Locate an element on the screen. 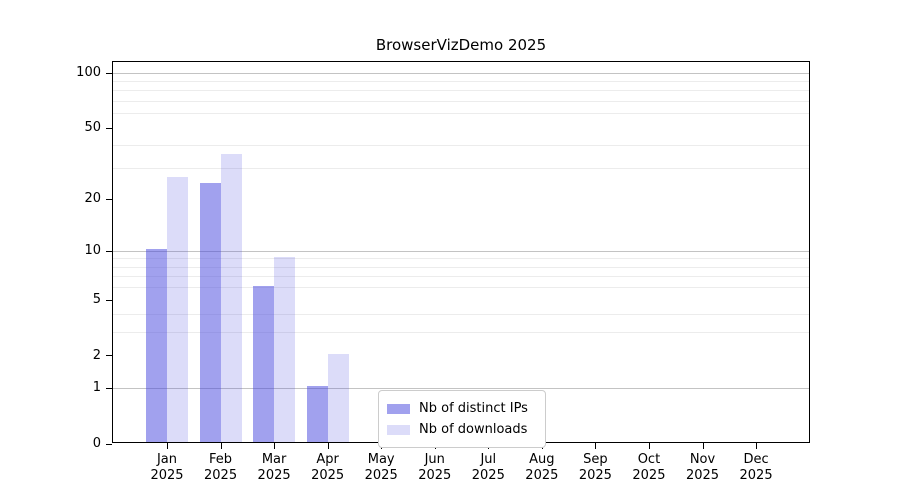 The image size is (900, 500). bar-distinct-ips-jan is located at coordinates (156, 345).